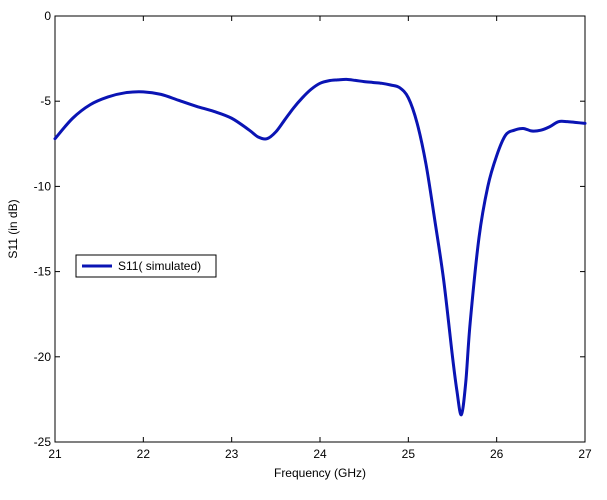 Image resolution: width=607 pixels, height=500 pixels. What do you see at coordinates (497, 454) in the screenshot?
I see `x-tick-label: 26` at bounding box center [497, 454].